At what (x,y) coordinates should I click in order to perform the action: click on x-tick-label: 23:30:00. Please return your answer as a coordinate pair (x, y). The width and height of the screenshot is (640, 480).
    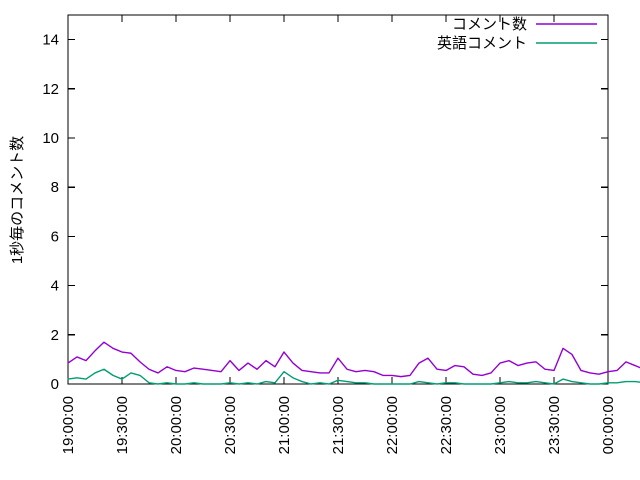
    Looking at the image, I should click on (554, 425).